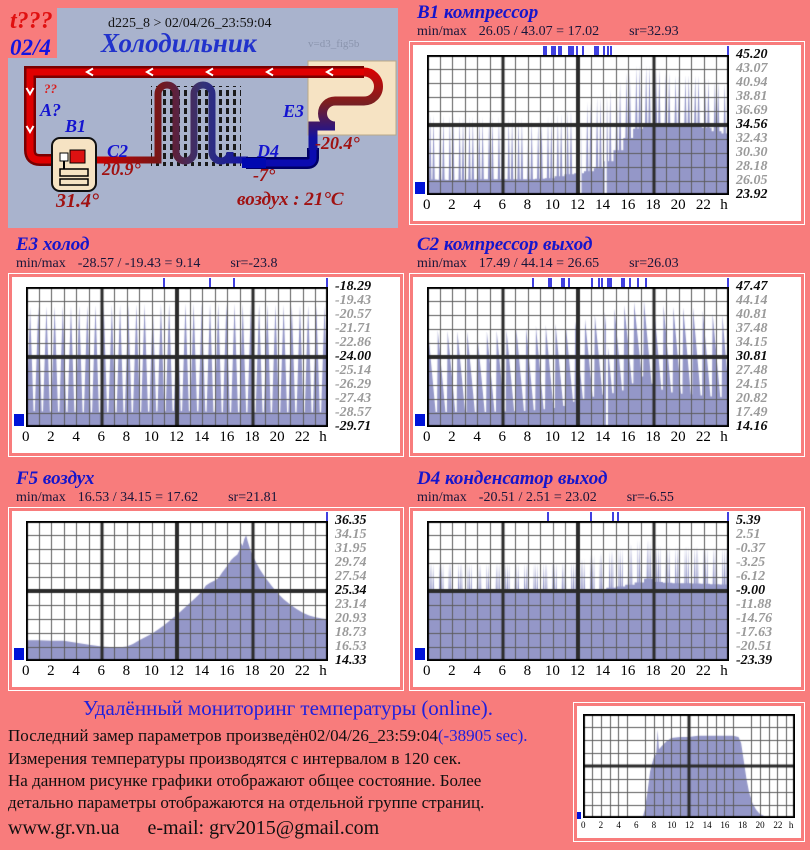 This screenshot has width=810, height=850. Describe the element at coordinates (264, 175) in the screenshot. I see `temp-d4: -7°` at that location.